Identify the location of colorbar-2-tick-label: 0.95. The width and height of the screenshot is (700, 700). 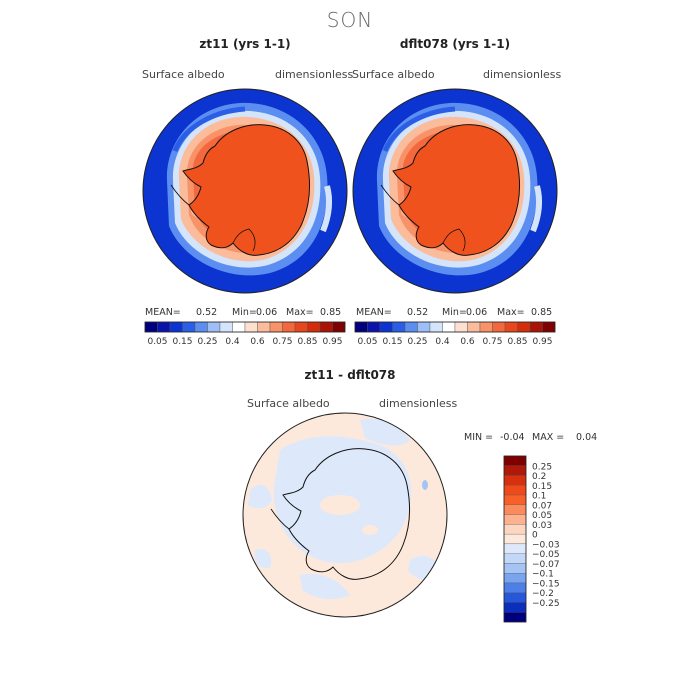
(542, 342).